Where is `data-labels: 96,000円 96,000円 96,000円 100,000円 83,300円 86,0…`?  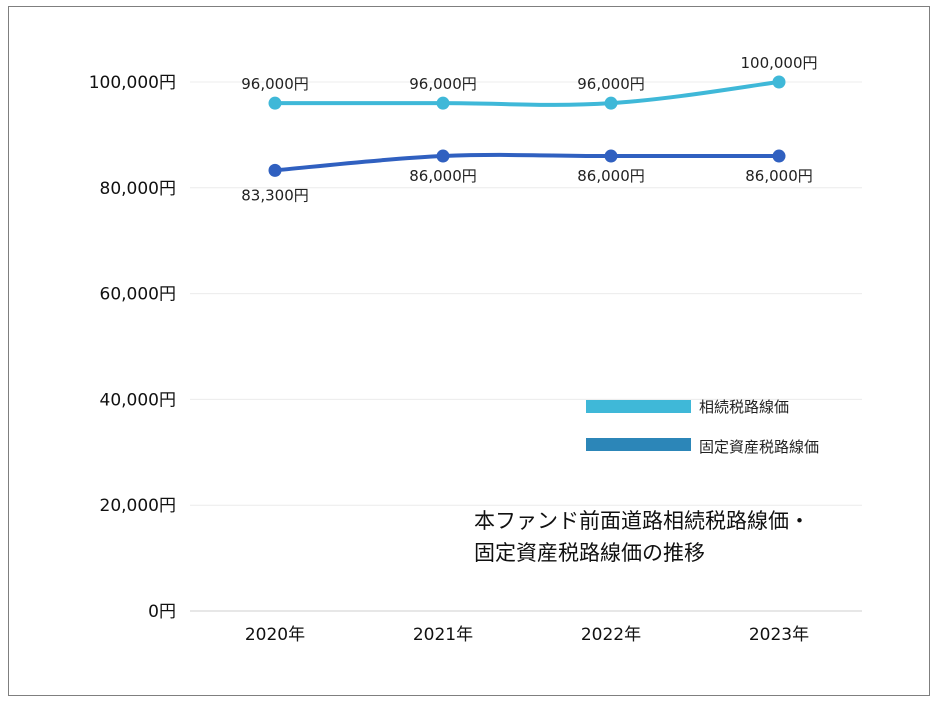 data-labels: 96,000円 96,000円 96,000円 100,000円 83,300円 86,0… is located at coordinates (529, 129).